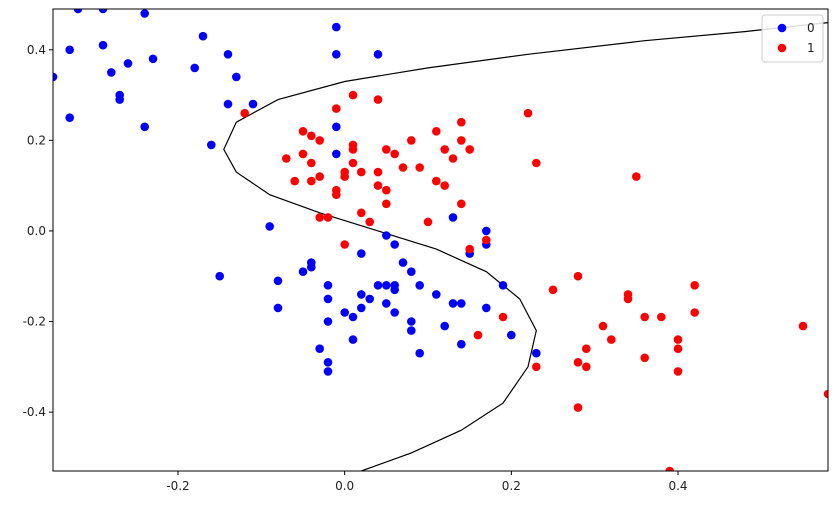 The image size is (838, 505). I want to click on legend: 01, so click(792, 38).